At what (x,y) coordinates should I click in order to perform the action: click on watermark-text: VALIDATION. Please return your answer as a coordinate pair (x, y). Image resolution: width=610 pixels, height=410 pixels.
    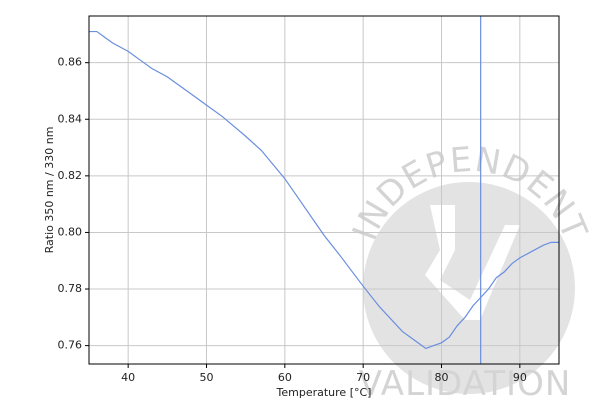
    Looking at the image, I should click on (465, 384).